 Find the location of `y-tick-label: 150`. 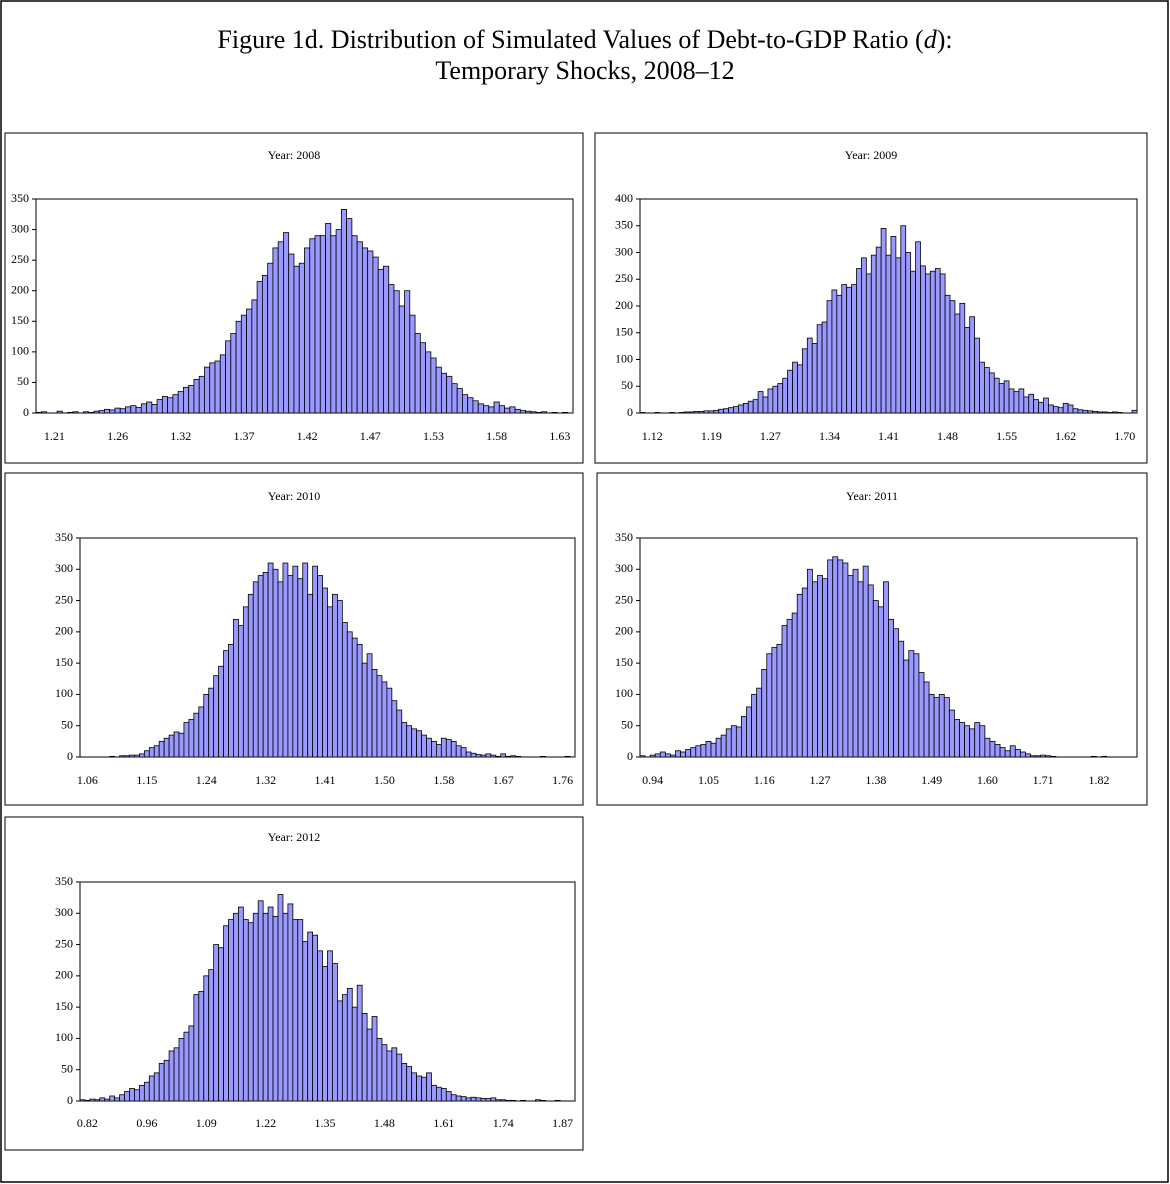

y-tick-label: 150 is located at coordinates (64, 1006).